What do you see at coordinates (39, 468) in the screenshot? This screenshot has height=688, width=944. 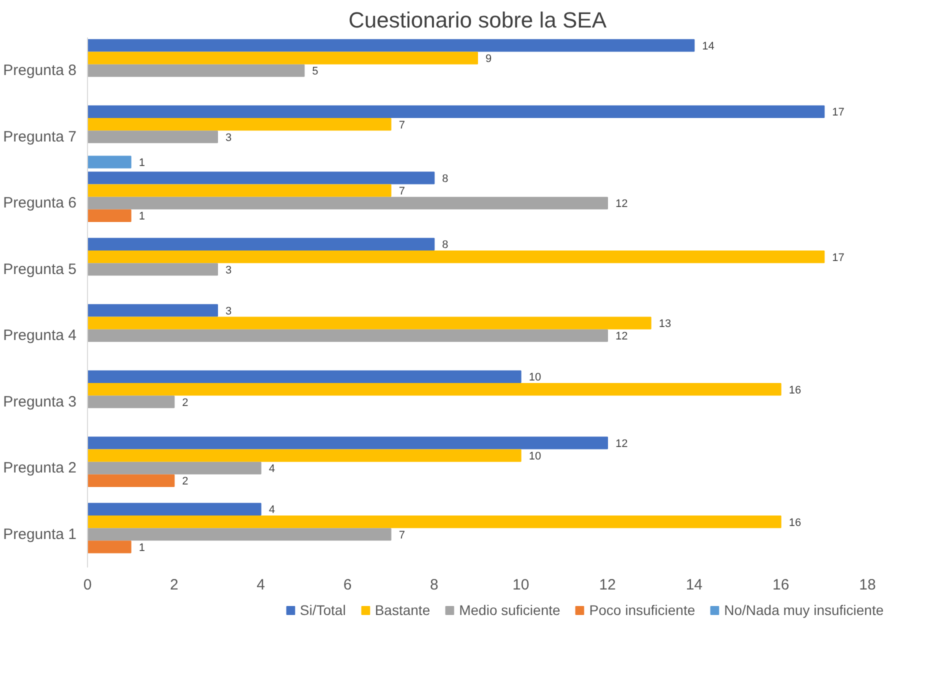 I see `y-tick-label: Pregunta 2` at bounding box center [39, 468].